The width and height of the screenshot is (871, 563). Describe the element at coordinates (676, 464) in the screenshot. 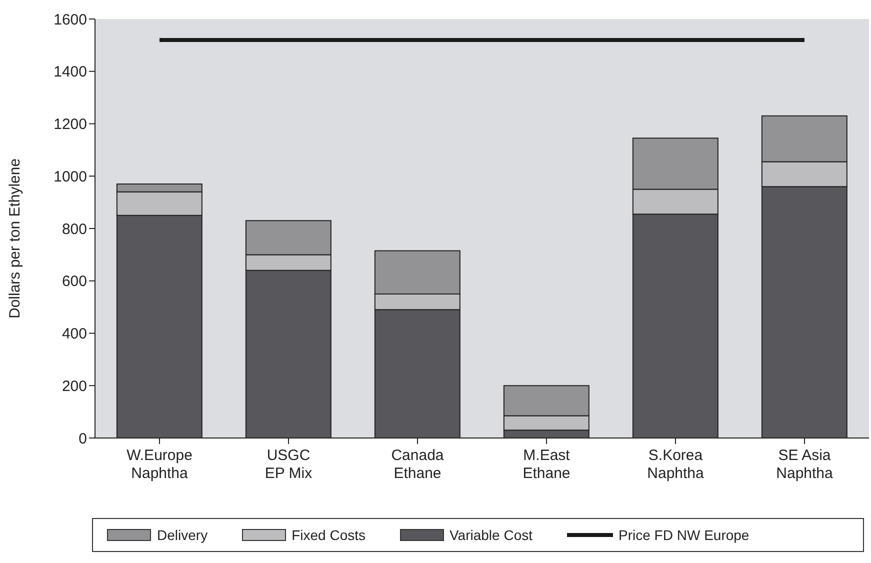

I see `x-tick-label: S.Korea Naphtha` at that location.